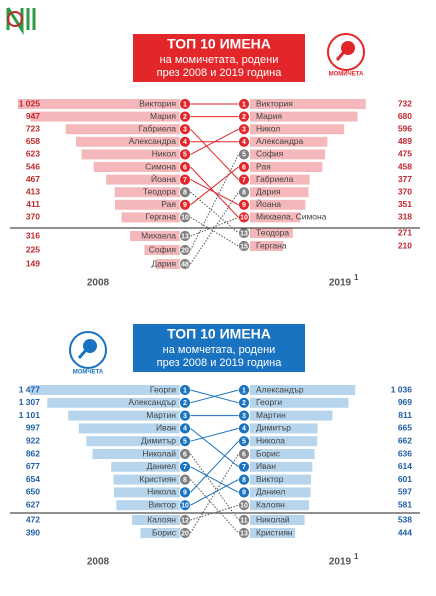 The image size is (436, 596). What do you see at coordinates (274, 532) in the screenshot?
I see `name-label: Кристиян` at bounding box center [274, 532].